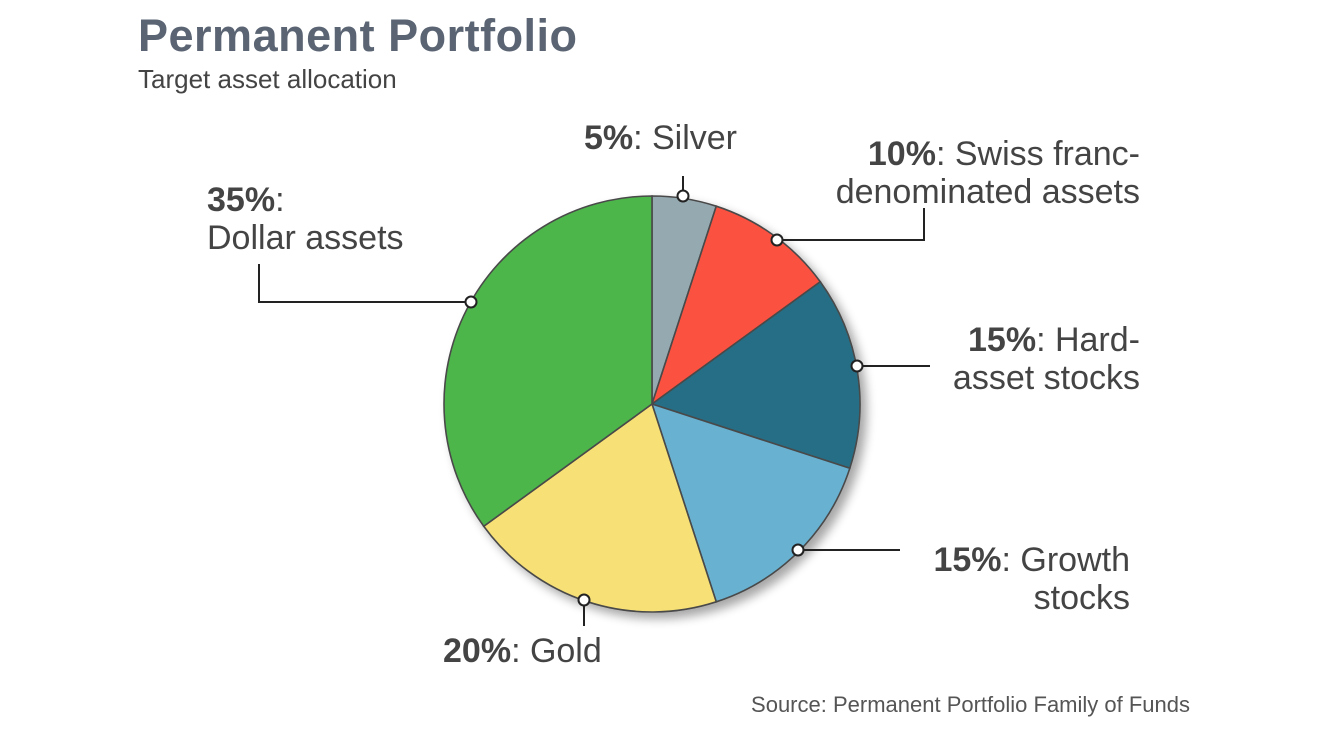 The height and width of the screenshot is (742, 1320). What do you see at coordinates (358, 35) in the screenshot?
I see `chart-title: Permanent Portfolio` at bounding box center [358, 35].